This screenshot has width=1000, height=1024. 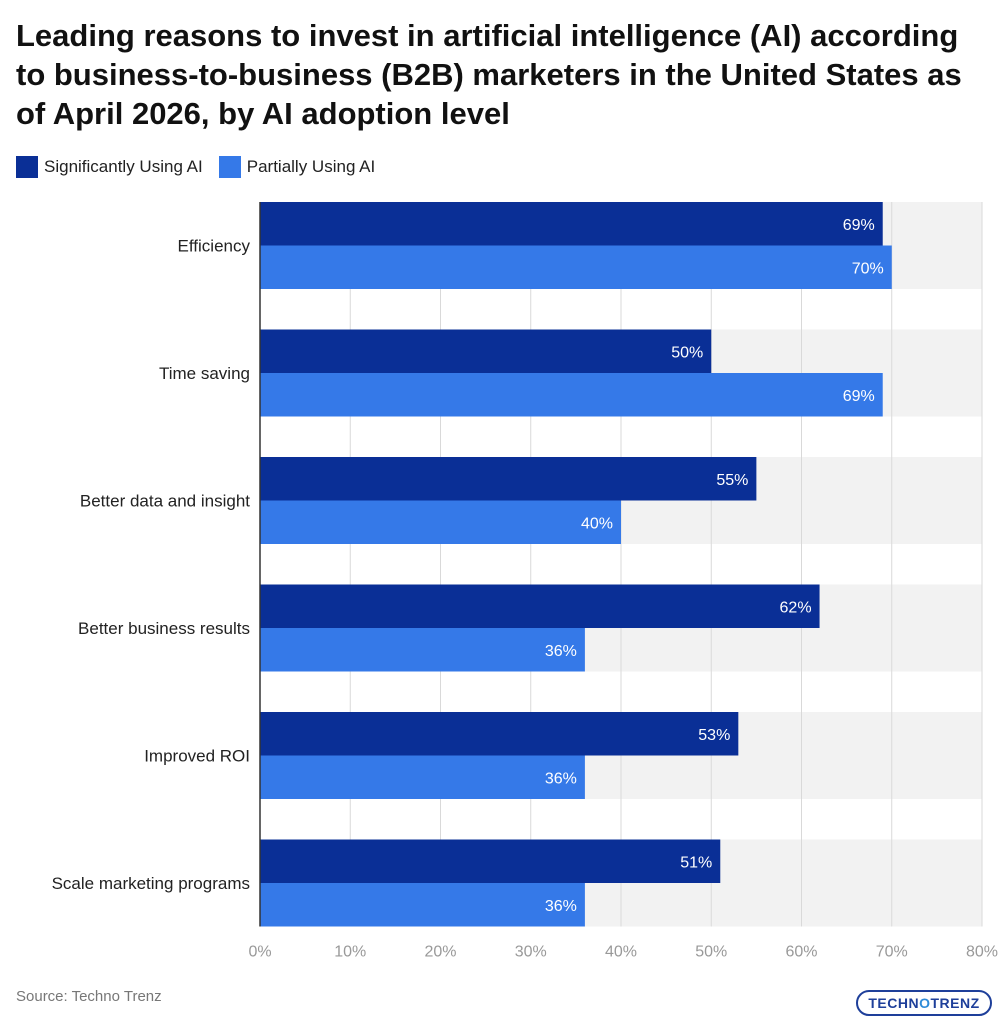 What do you see at coordinates (259, 952) in the screenshot?
I see `x-tick-label: 0%` at bounding box center [259, 952].